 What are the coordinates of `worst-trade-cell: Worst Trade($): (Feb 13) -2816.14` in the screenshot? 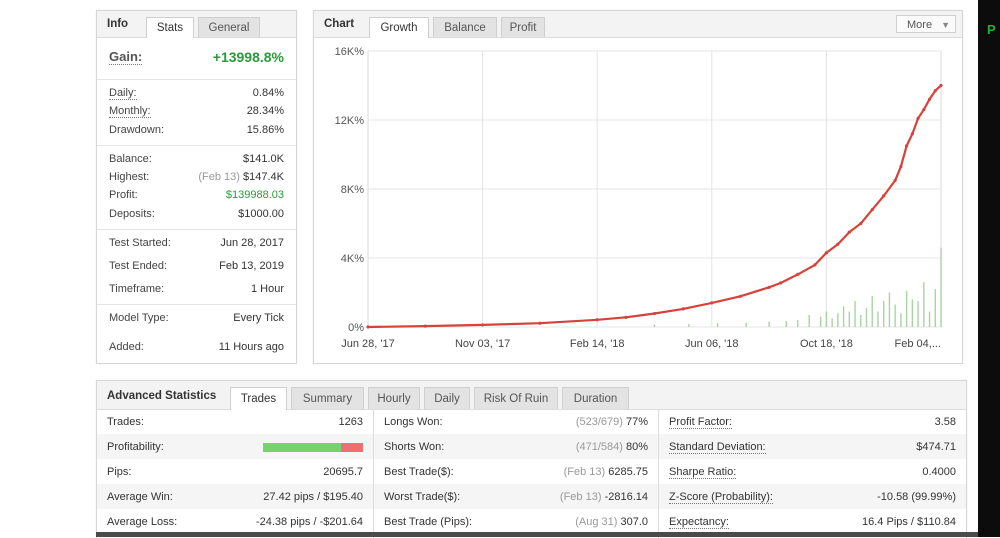 It's located at (516, 497).